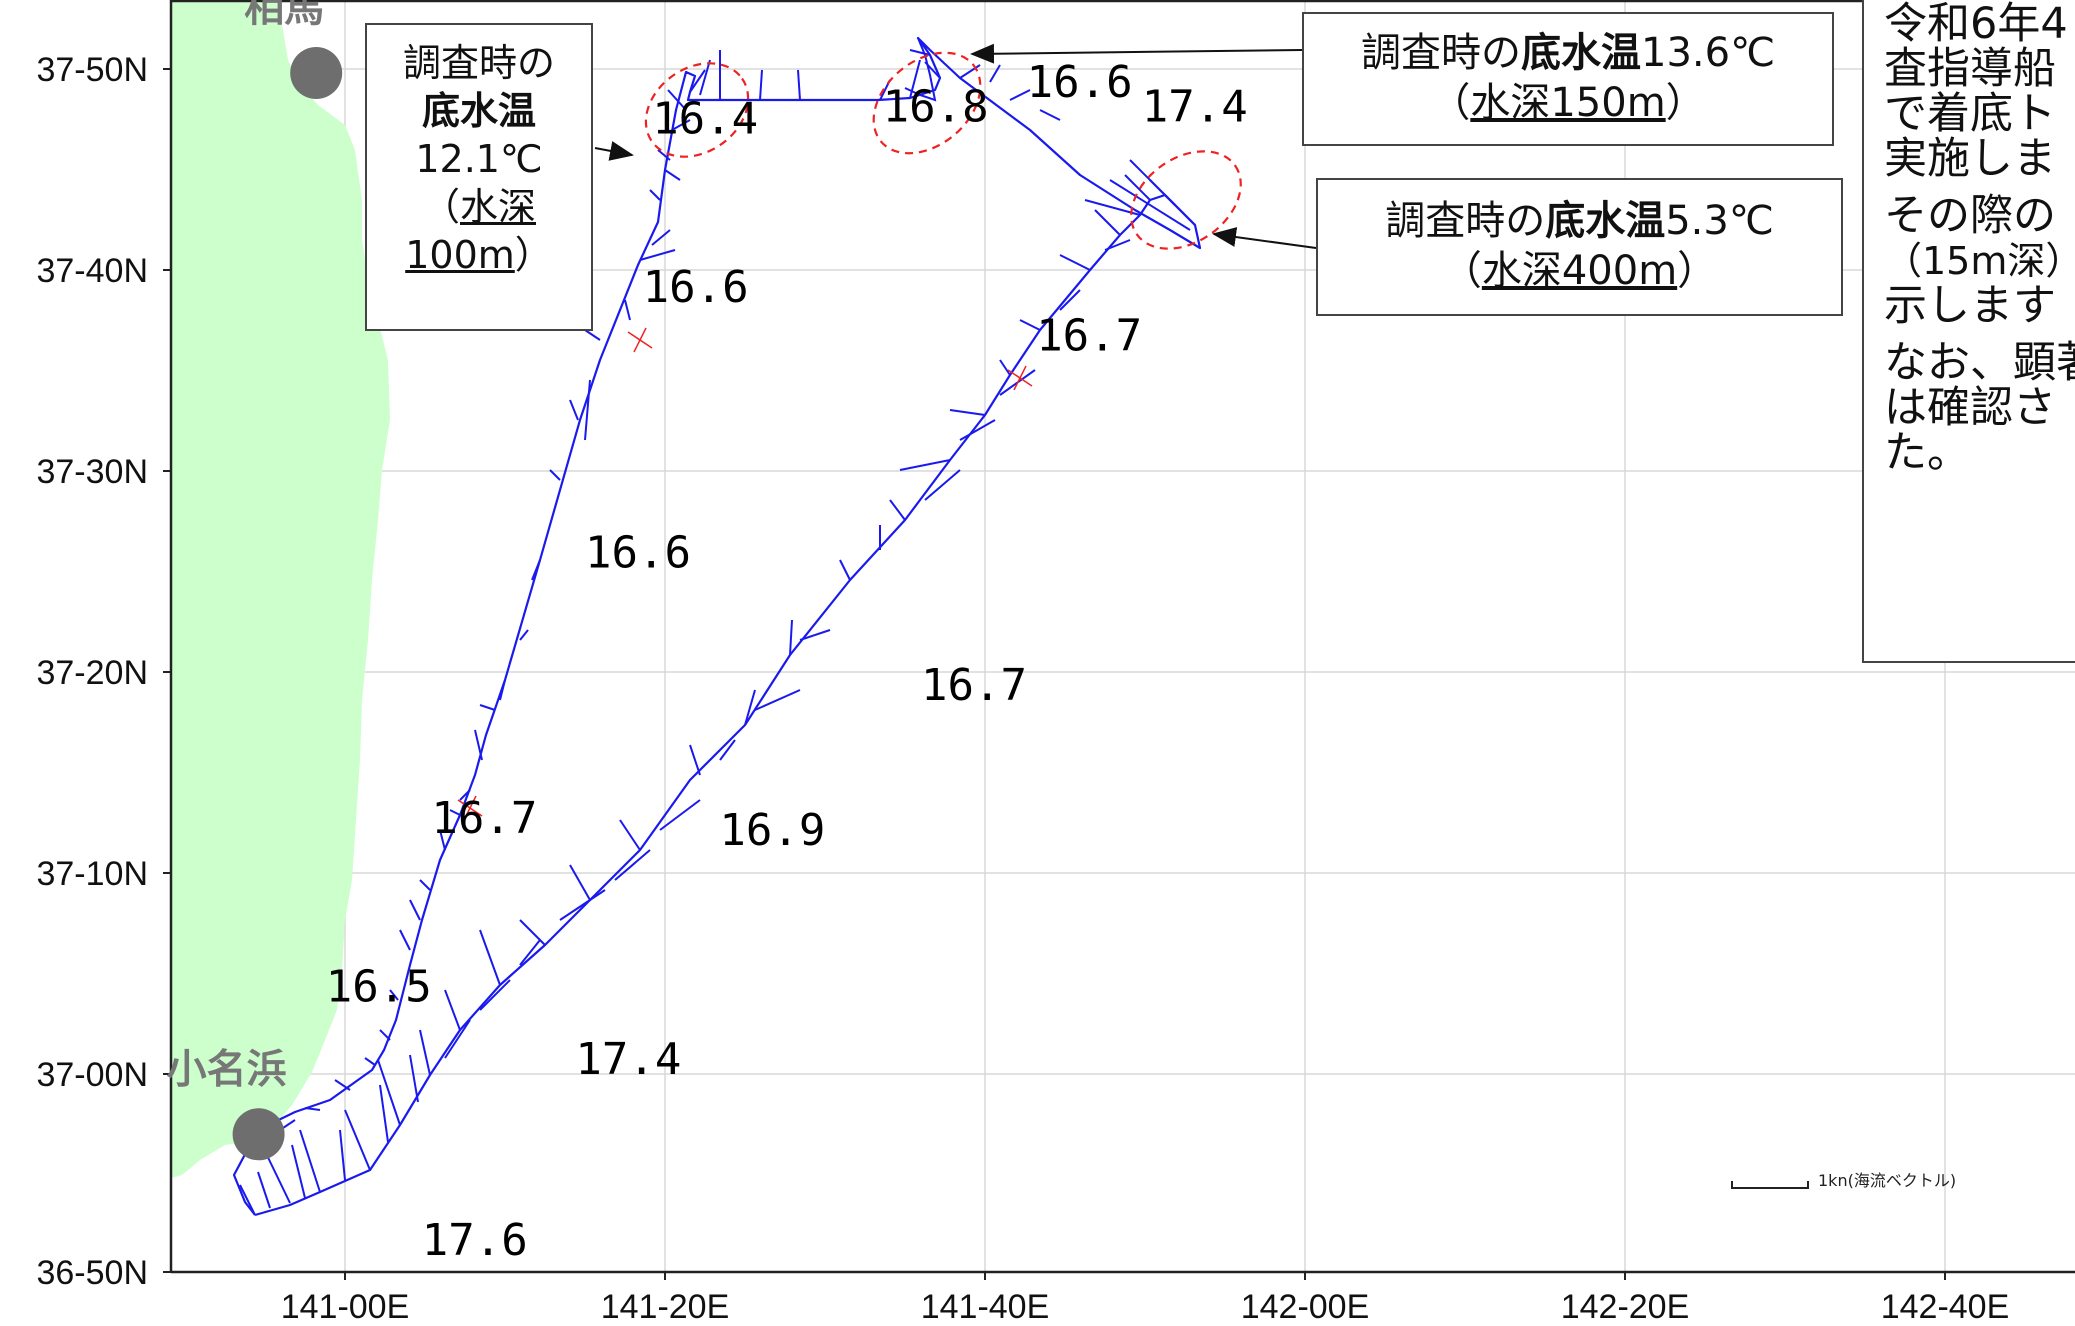  I want to click on x-tick-label: 141-20E, so click(665, 1307).